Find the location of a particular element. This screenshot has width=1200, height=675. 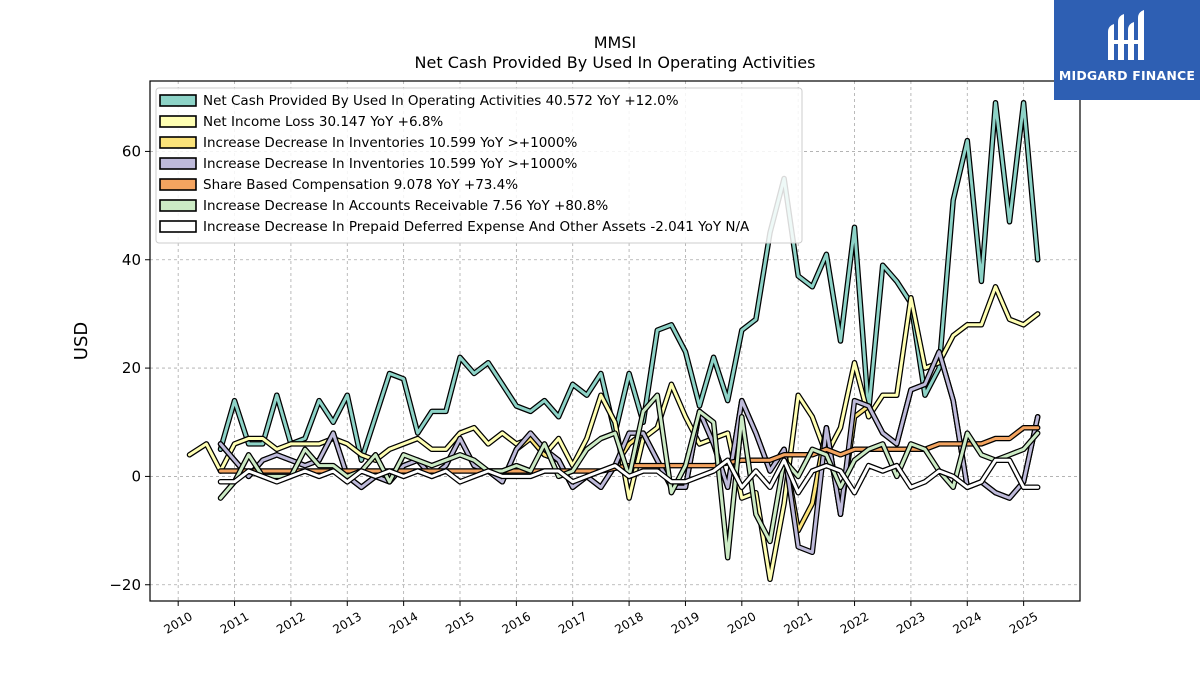

chart-title: MMSI is located at coordinates (615, 42).